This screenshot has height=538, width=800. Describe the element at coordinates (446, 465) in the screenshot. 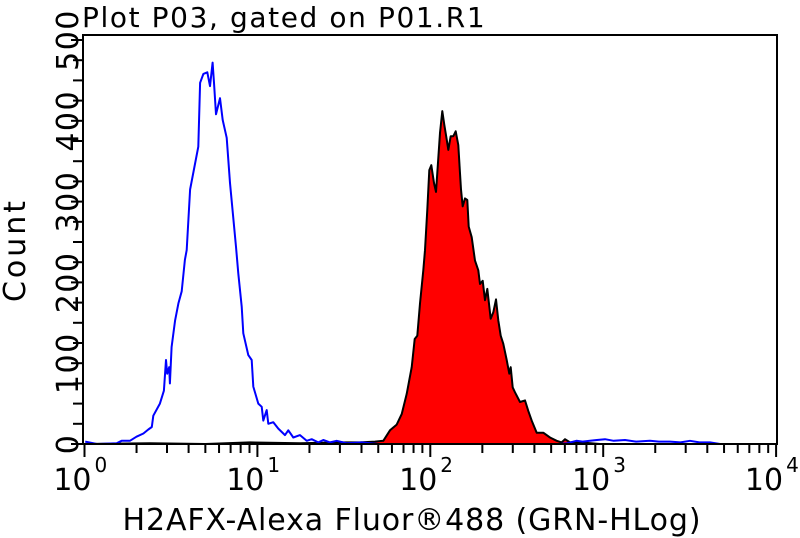

I see `x-tick-exponent: 2` at that location.